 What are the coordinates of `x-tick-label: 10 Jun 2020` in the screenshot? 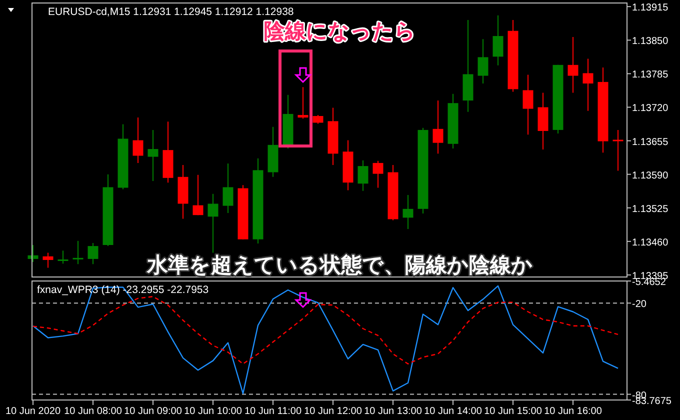 It's located at (33, 411).